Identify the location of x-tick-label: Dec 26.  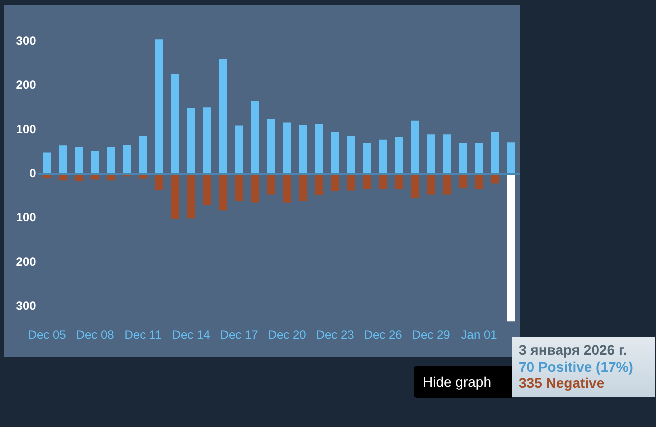
(383, 335).